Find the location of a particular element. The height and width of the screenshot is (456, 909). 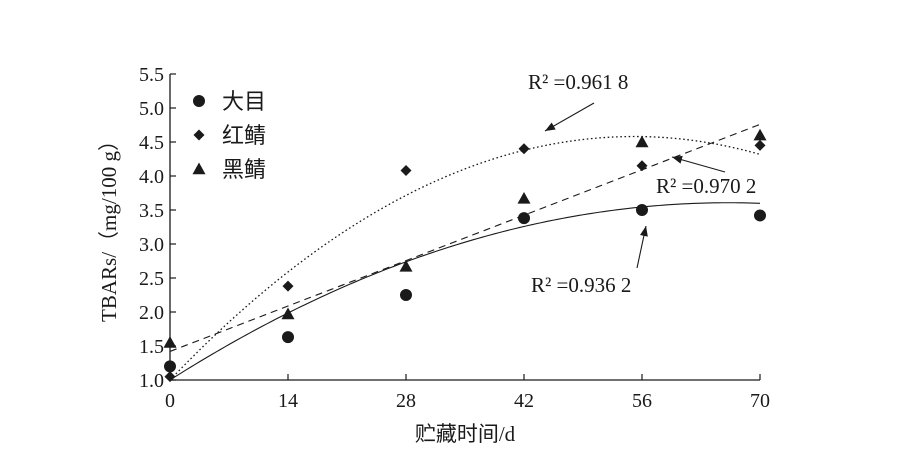

x-tick-label: 70 is located at coordinates (760, 401).